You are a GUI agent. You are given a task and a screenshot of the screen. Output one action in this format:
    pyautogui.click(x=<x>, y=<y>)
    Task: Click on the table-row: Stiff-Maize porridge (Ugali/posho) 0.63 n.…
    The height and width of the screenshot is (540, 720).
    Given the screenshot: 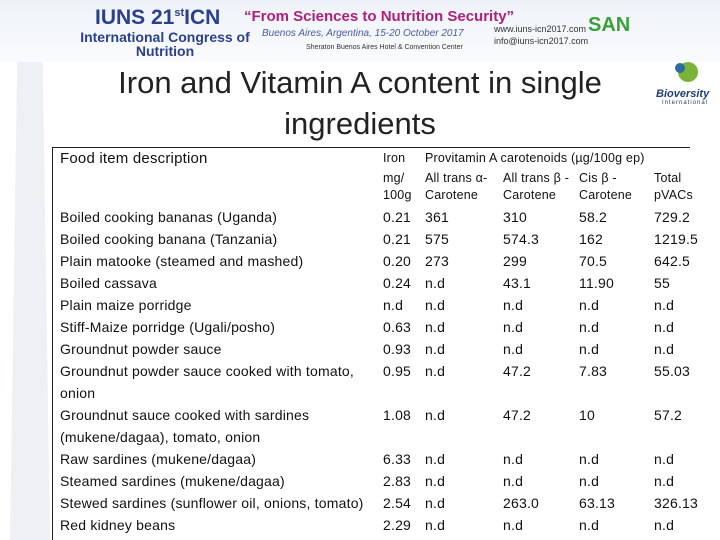 What is the action you would take?
    pyautogui.click(x=382, y=327)
    